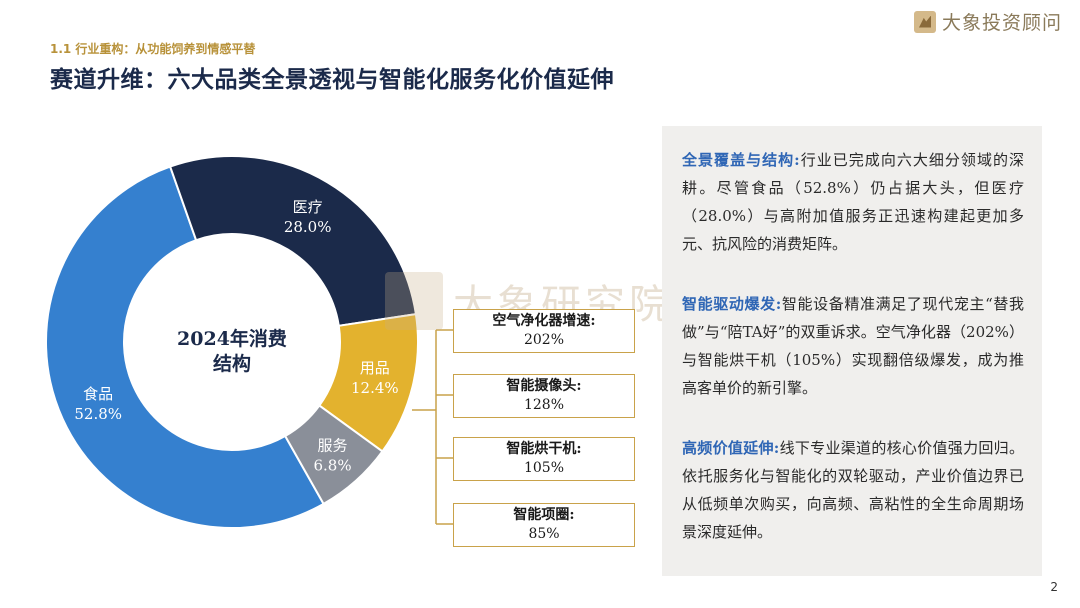  What do you see at coordinates (741, 160) in the screenshot?
I see `insight-heading: 全景覆盖与结构:` at bounding box center [741, 160].